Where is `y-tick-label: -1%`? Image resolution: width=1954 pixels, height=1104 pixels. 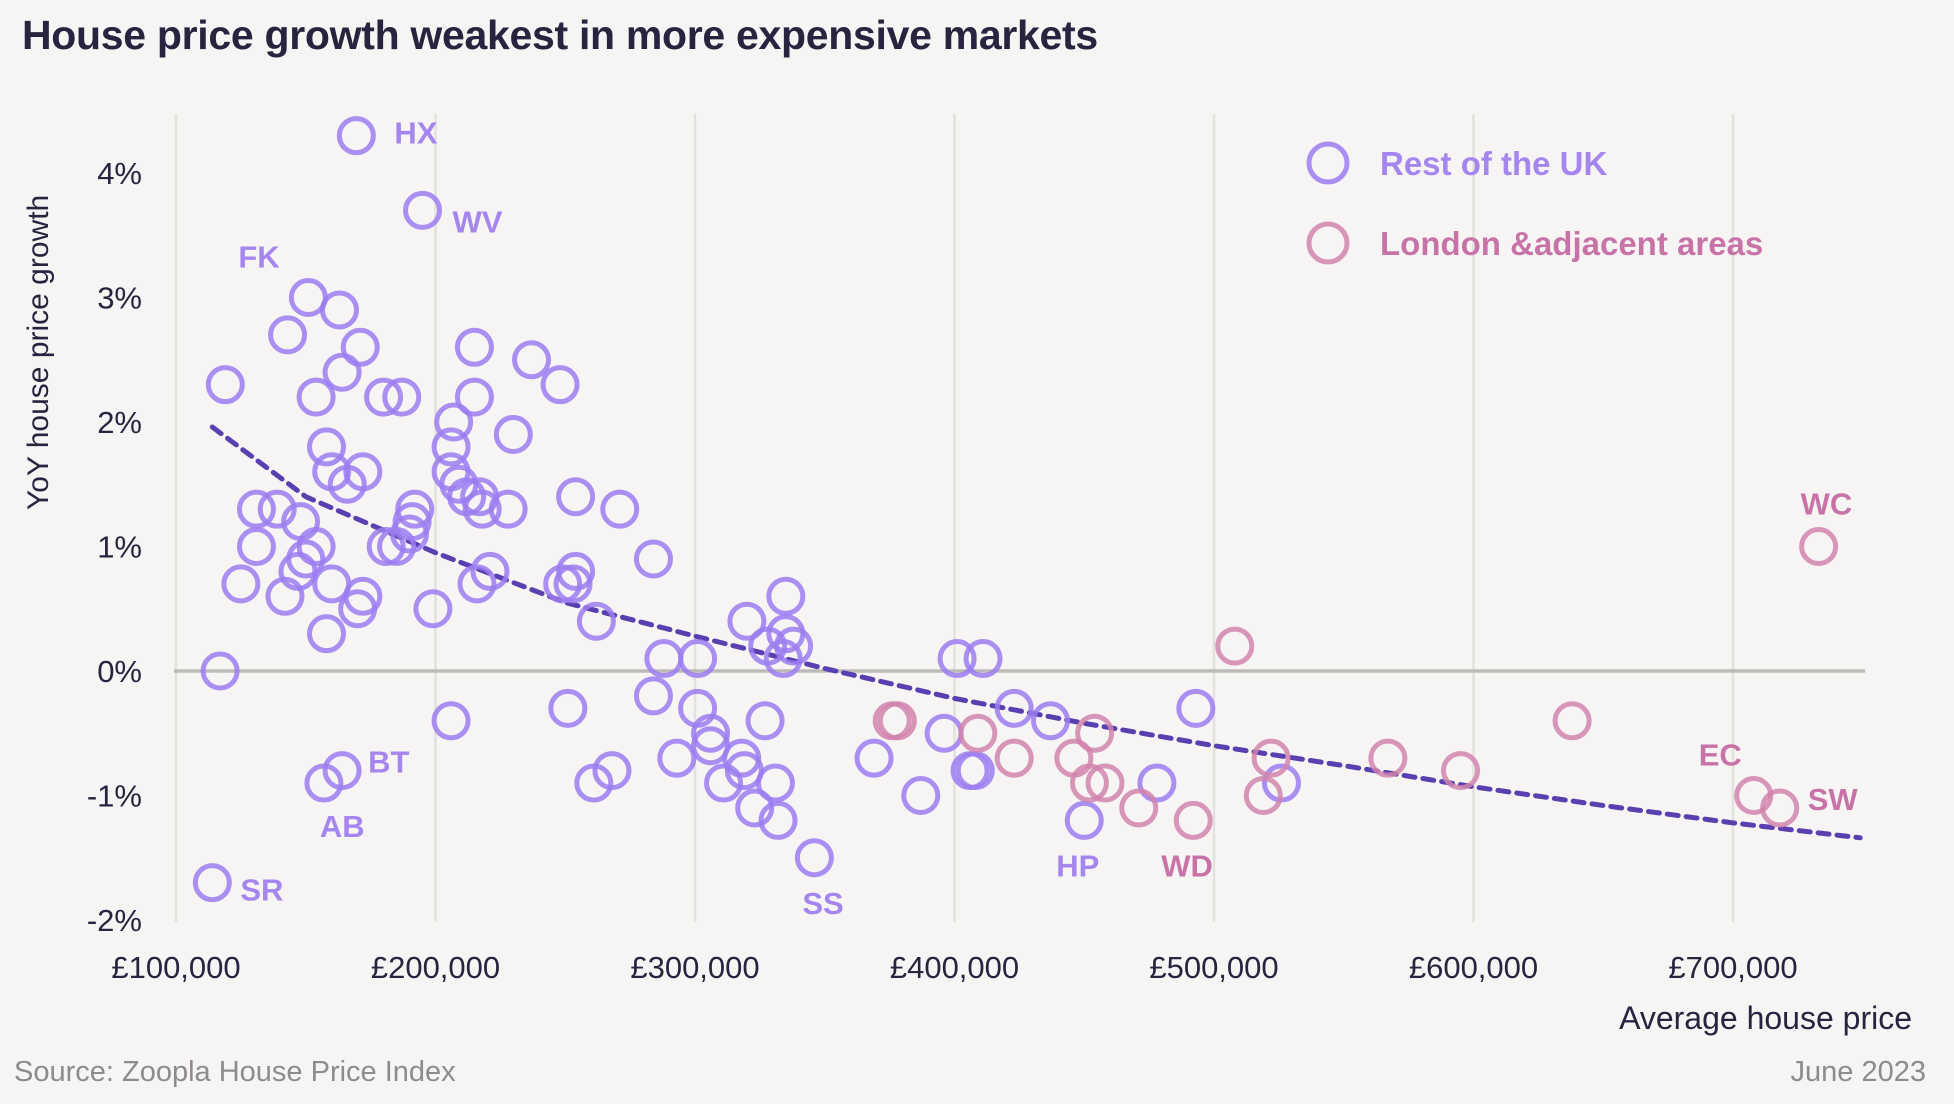
y-tick-label: -1% is located at coordinates (114, 796).